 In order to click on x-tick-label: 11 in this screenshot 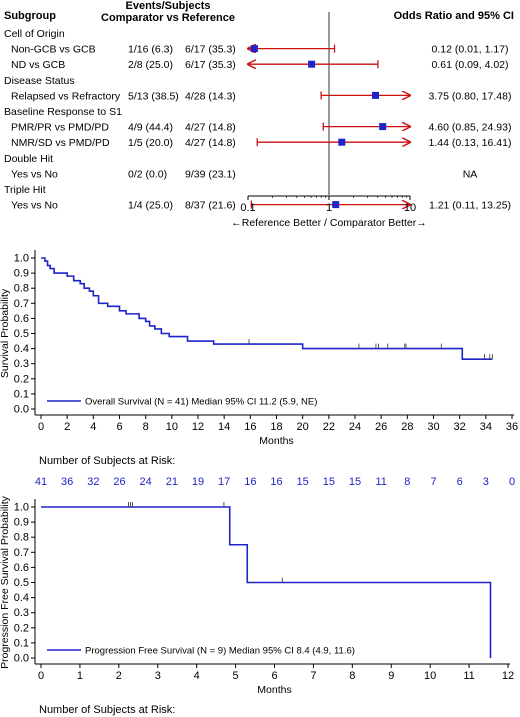, I will do `click(468, 676)`.